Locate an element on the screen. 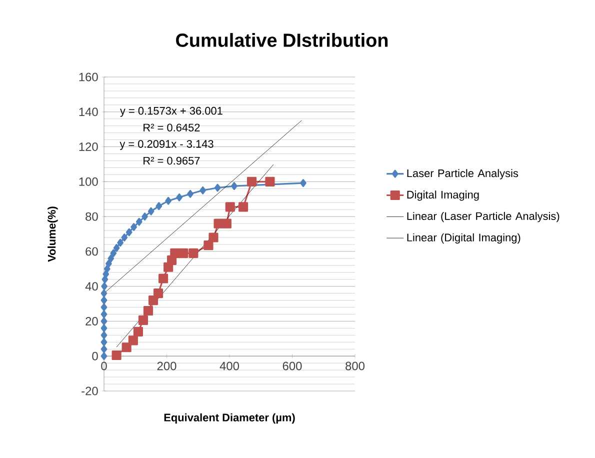 The width and height of the screenshot is (595, 458). y-axis-title: Volume(%) is located at coordinates (53, 234).